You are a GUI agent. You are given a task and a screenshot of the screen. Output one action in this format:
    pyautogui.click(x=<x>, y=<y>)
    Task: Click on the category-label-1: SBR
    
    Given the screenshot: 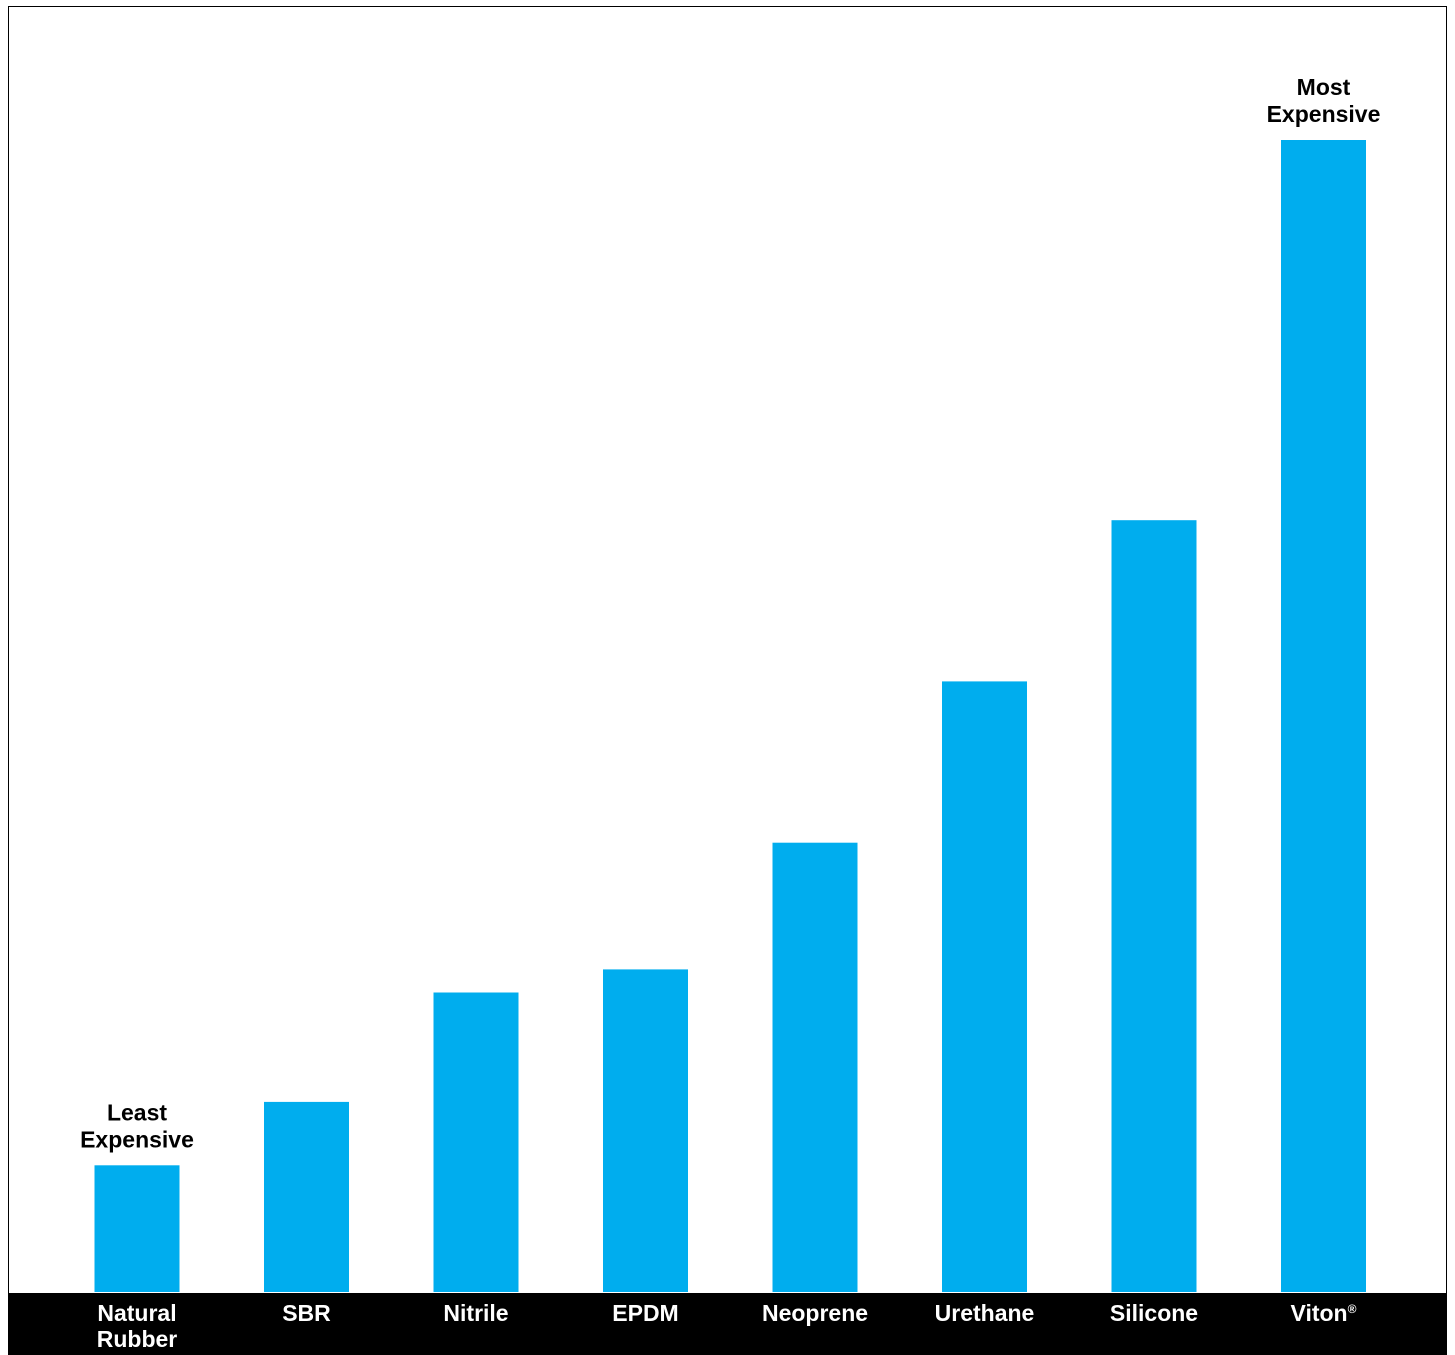 What is the action you would take?
    pyautogui.click(x=306, y=1313)
    